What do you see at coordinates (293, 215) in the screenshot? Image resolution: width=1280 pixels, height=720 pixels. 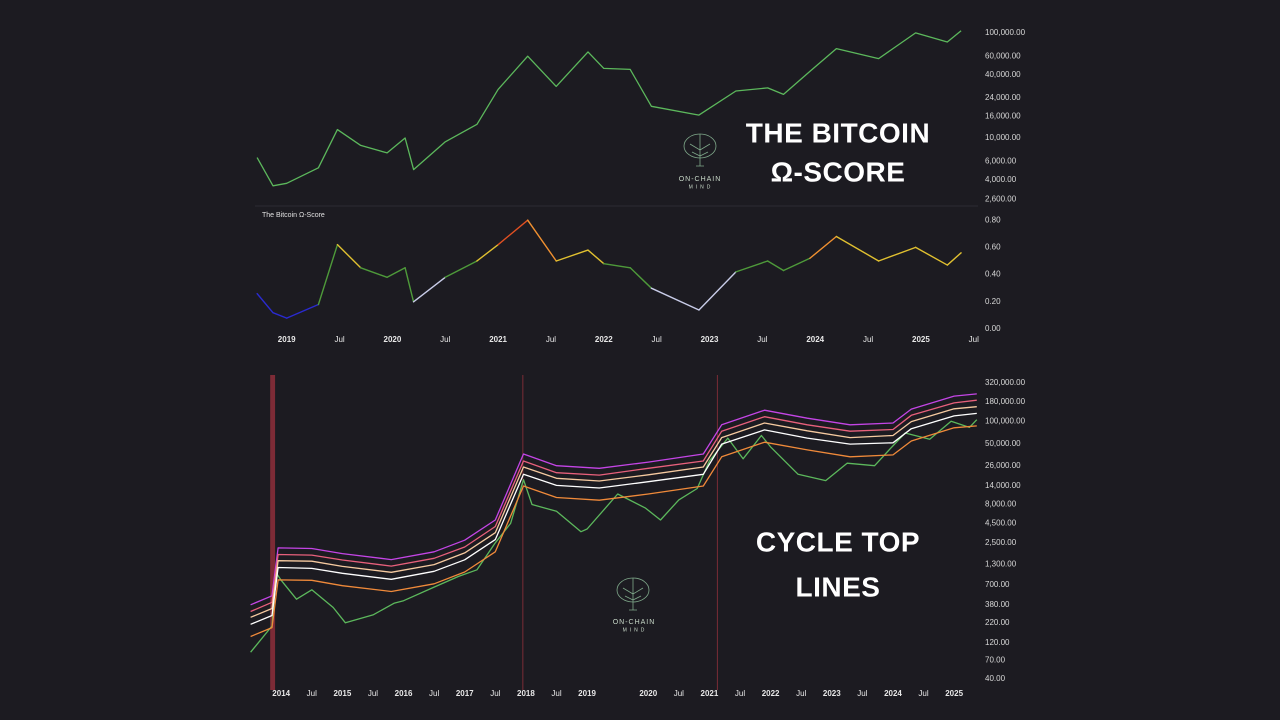 I see `pane-title: The Bitcoin Ω-Score` at bounding box center [293, 215].